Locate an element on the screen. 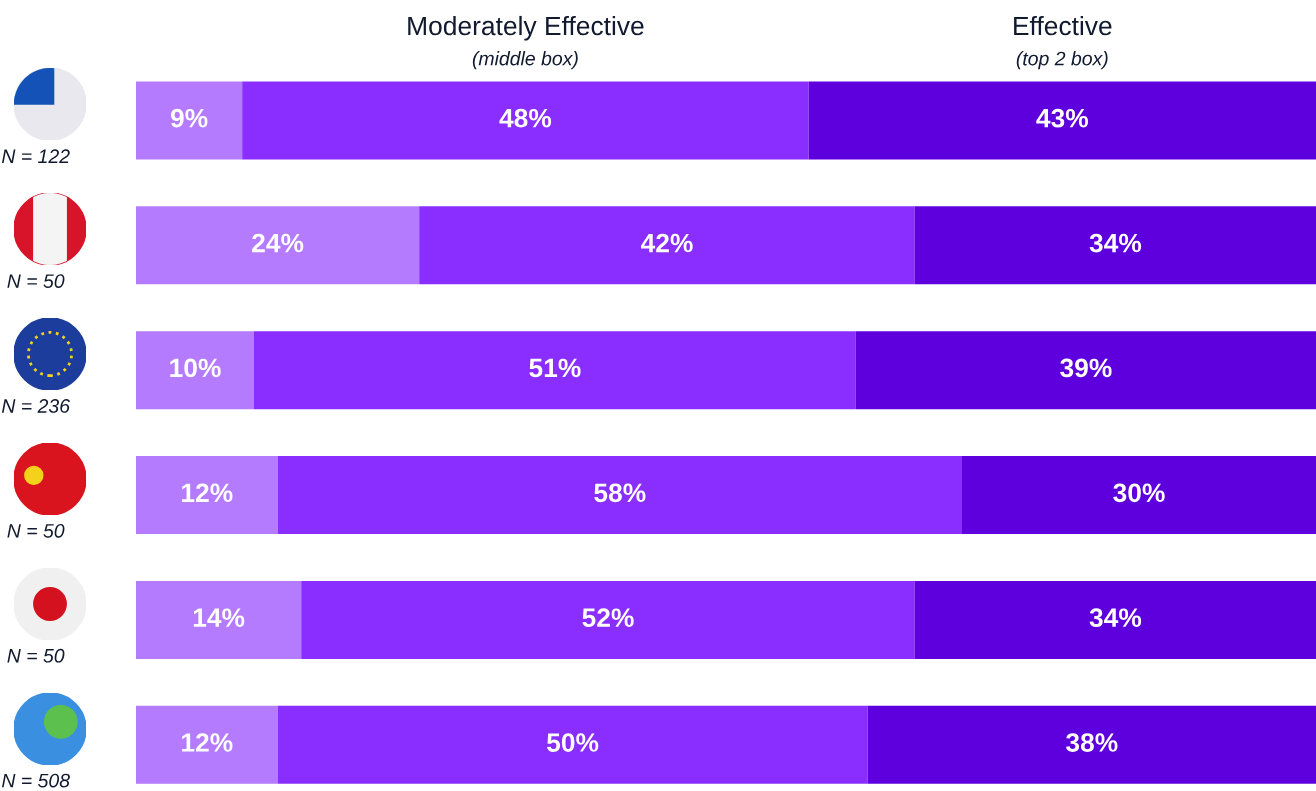 Image resolution: width=1316 pixels, height=791 pixels. data-label: 38% is located at coordinates (1092, 742).